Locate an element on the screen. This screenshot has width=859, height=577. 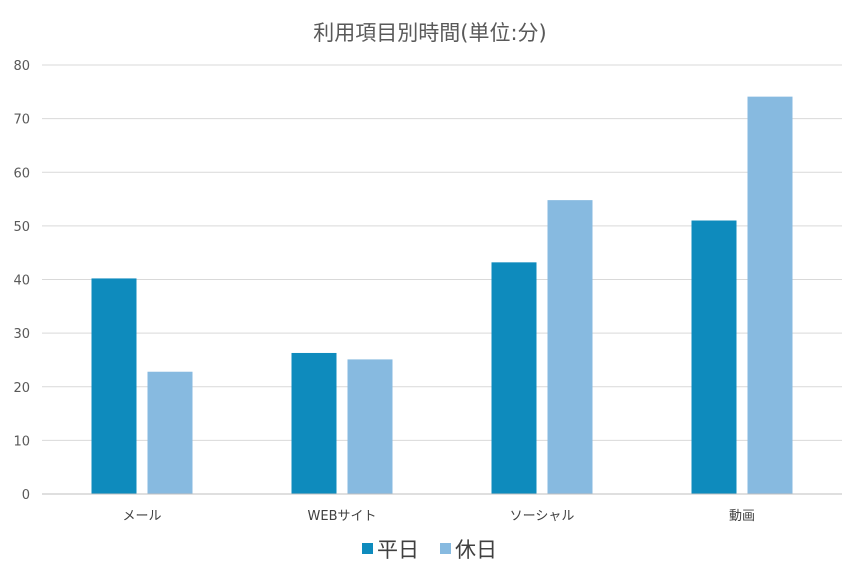
y-tick-label: 80 is located at coordinates (21, 66).